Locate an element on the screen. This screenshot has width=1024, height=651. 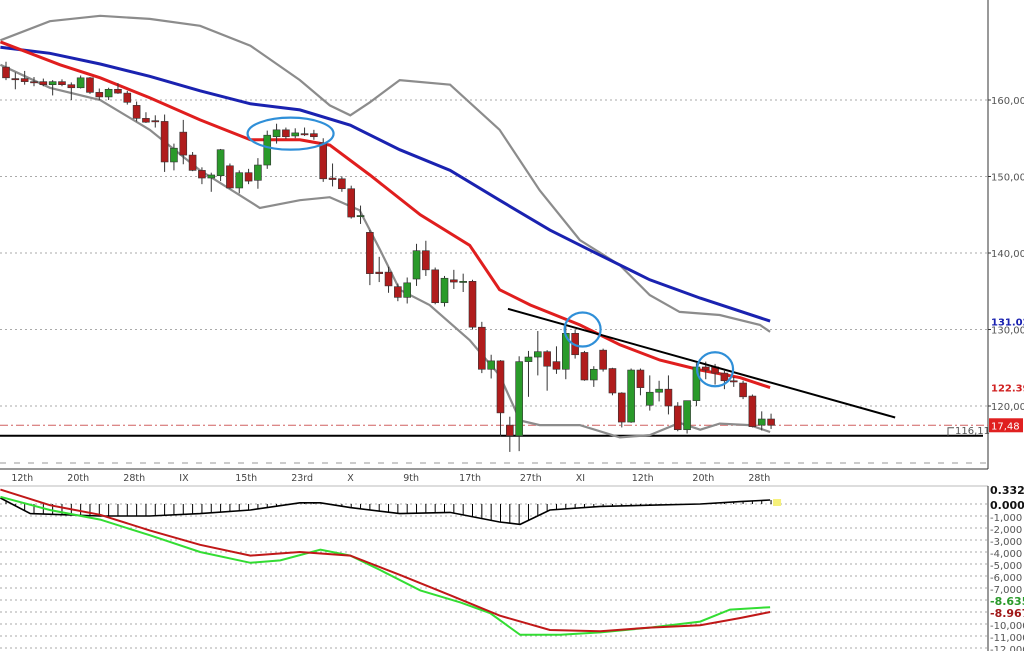
macd-tick-label: -8.967 is located at coordinates (1007, 613).